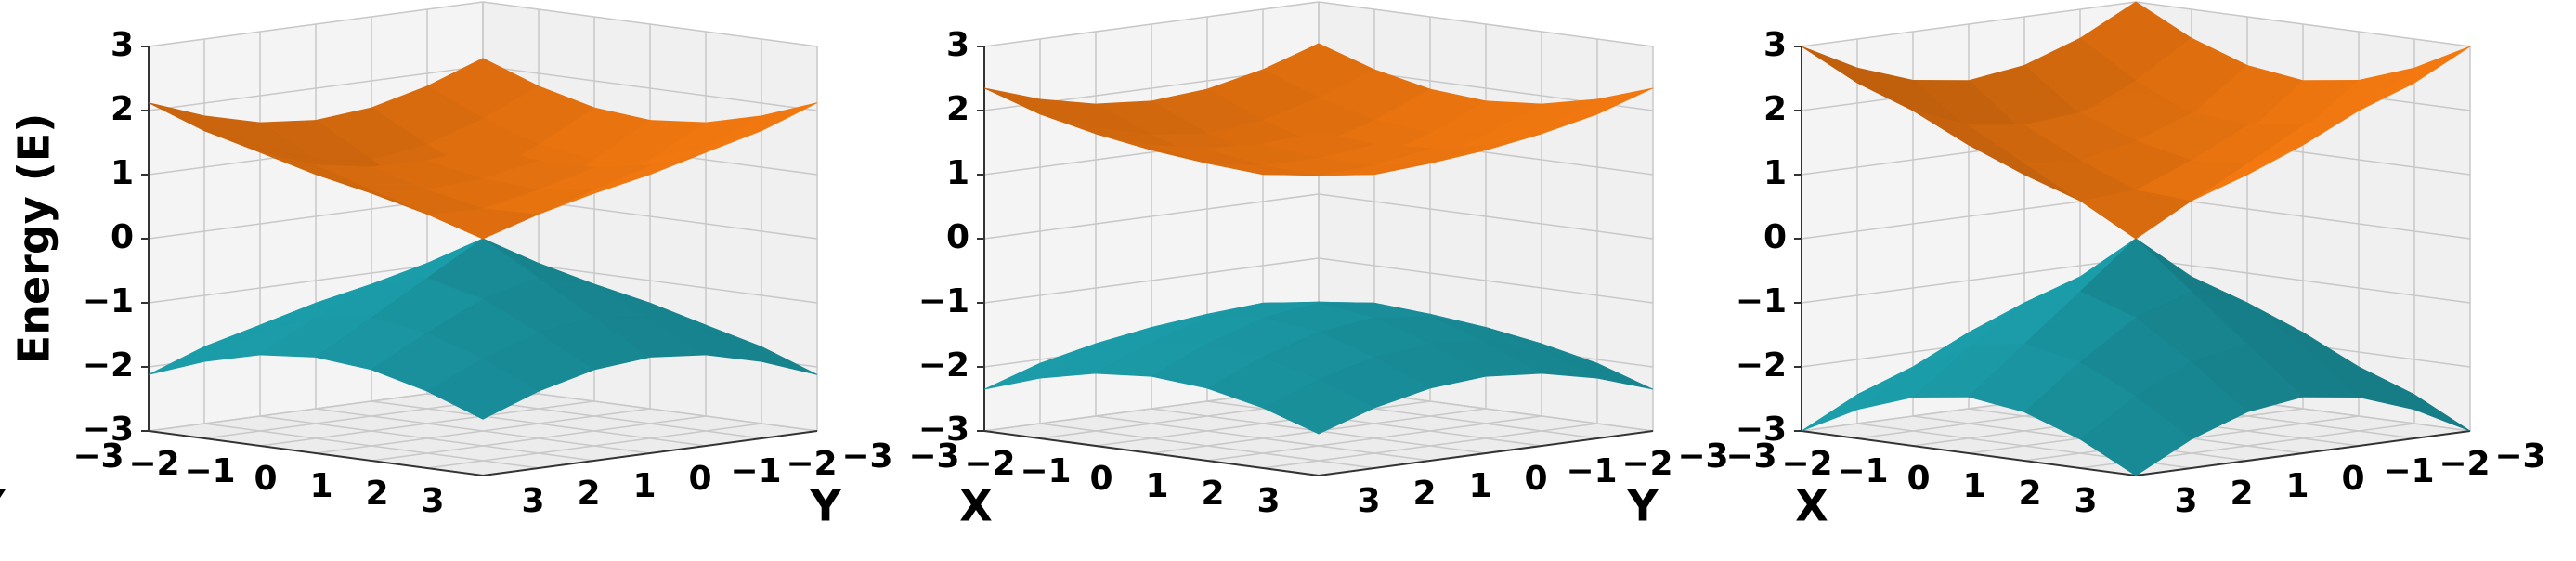 The height and width of the screenshot is (561, 2576). Describe the element at coordinates (34, 239) in the screenshot. I see `z-axis-label: Energy (E)` at that location.